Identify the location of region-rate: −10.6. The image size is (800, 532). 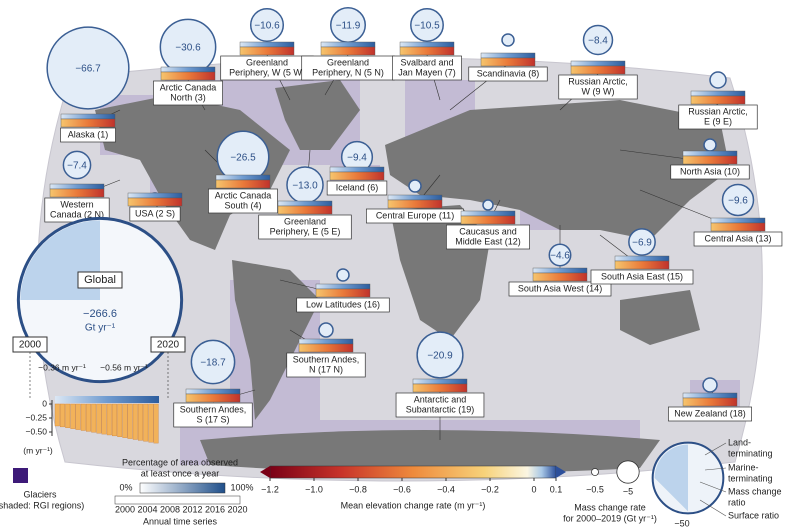
(267, 26).